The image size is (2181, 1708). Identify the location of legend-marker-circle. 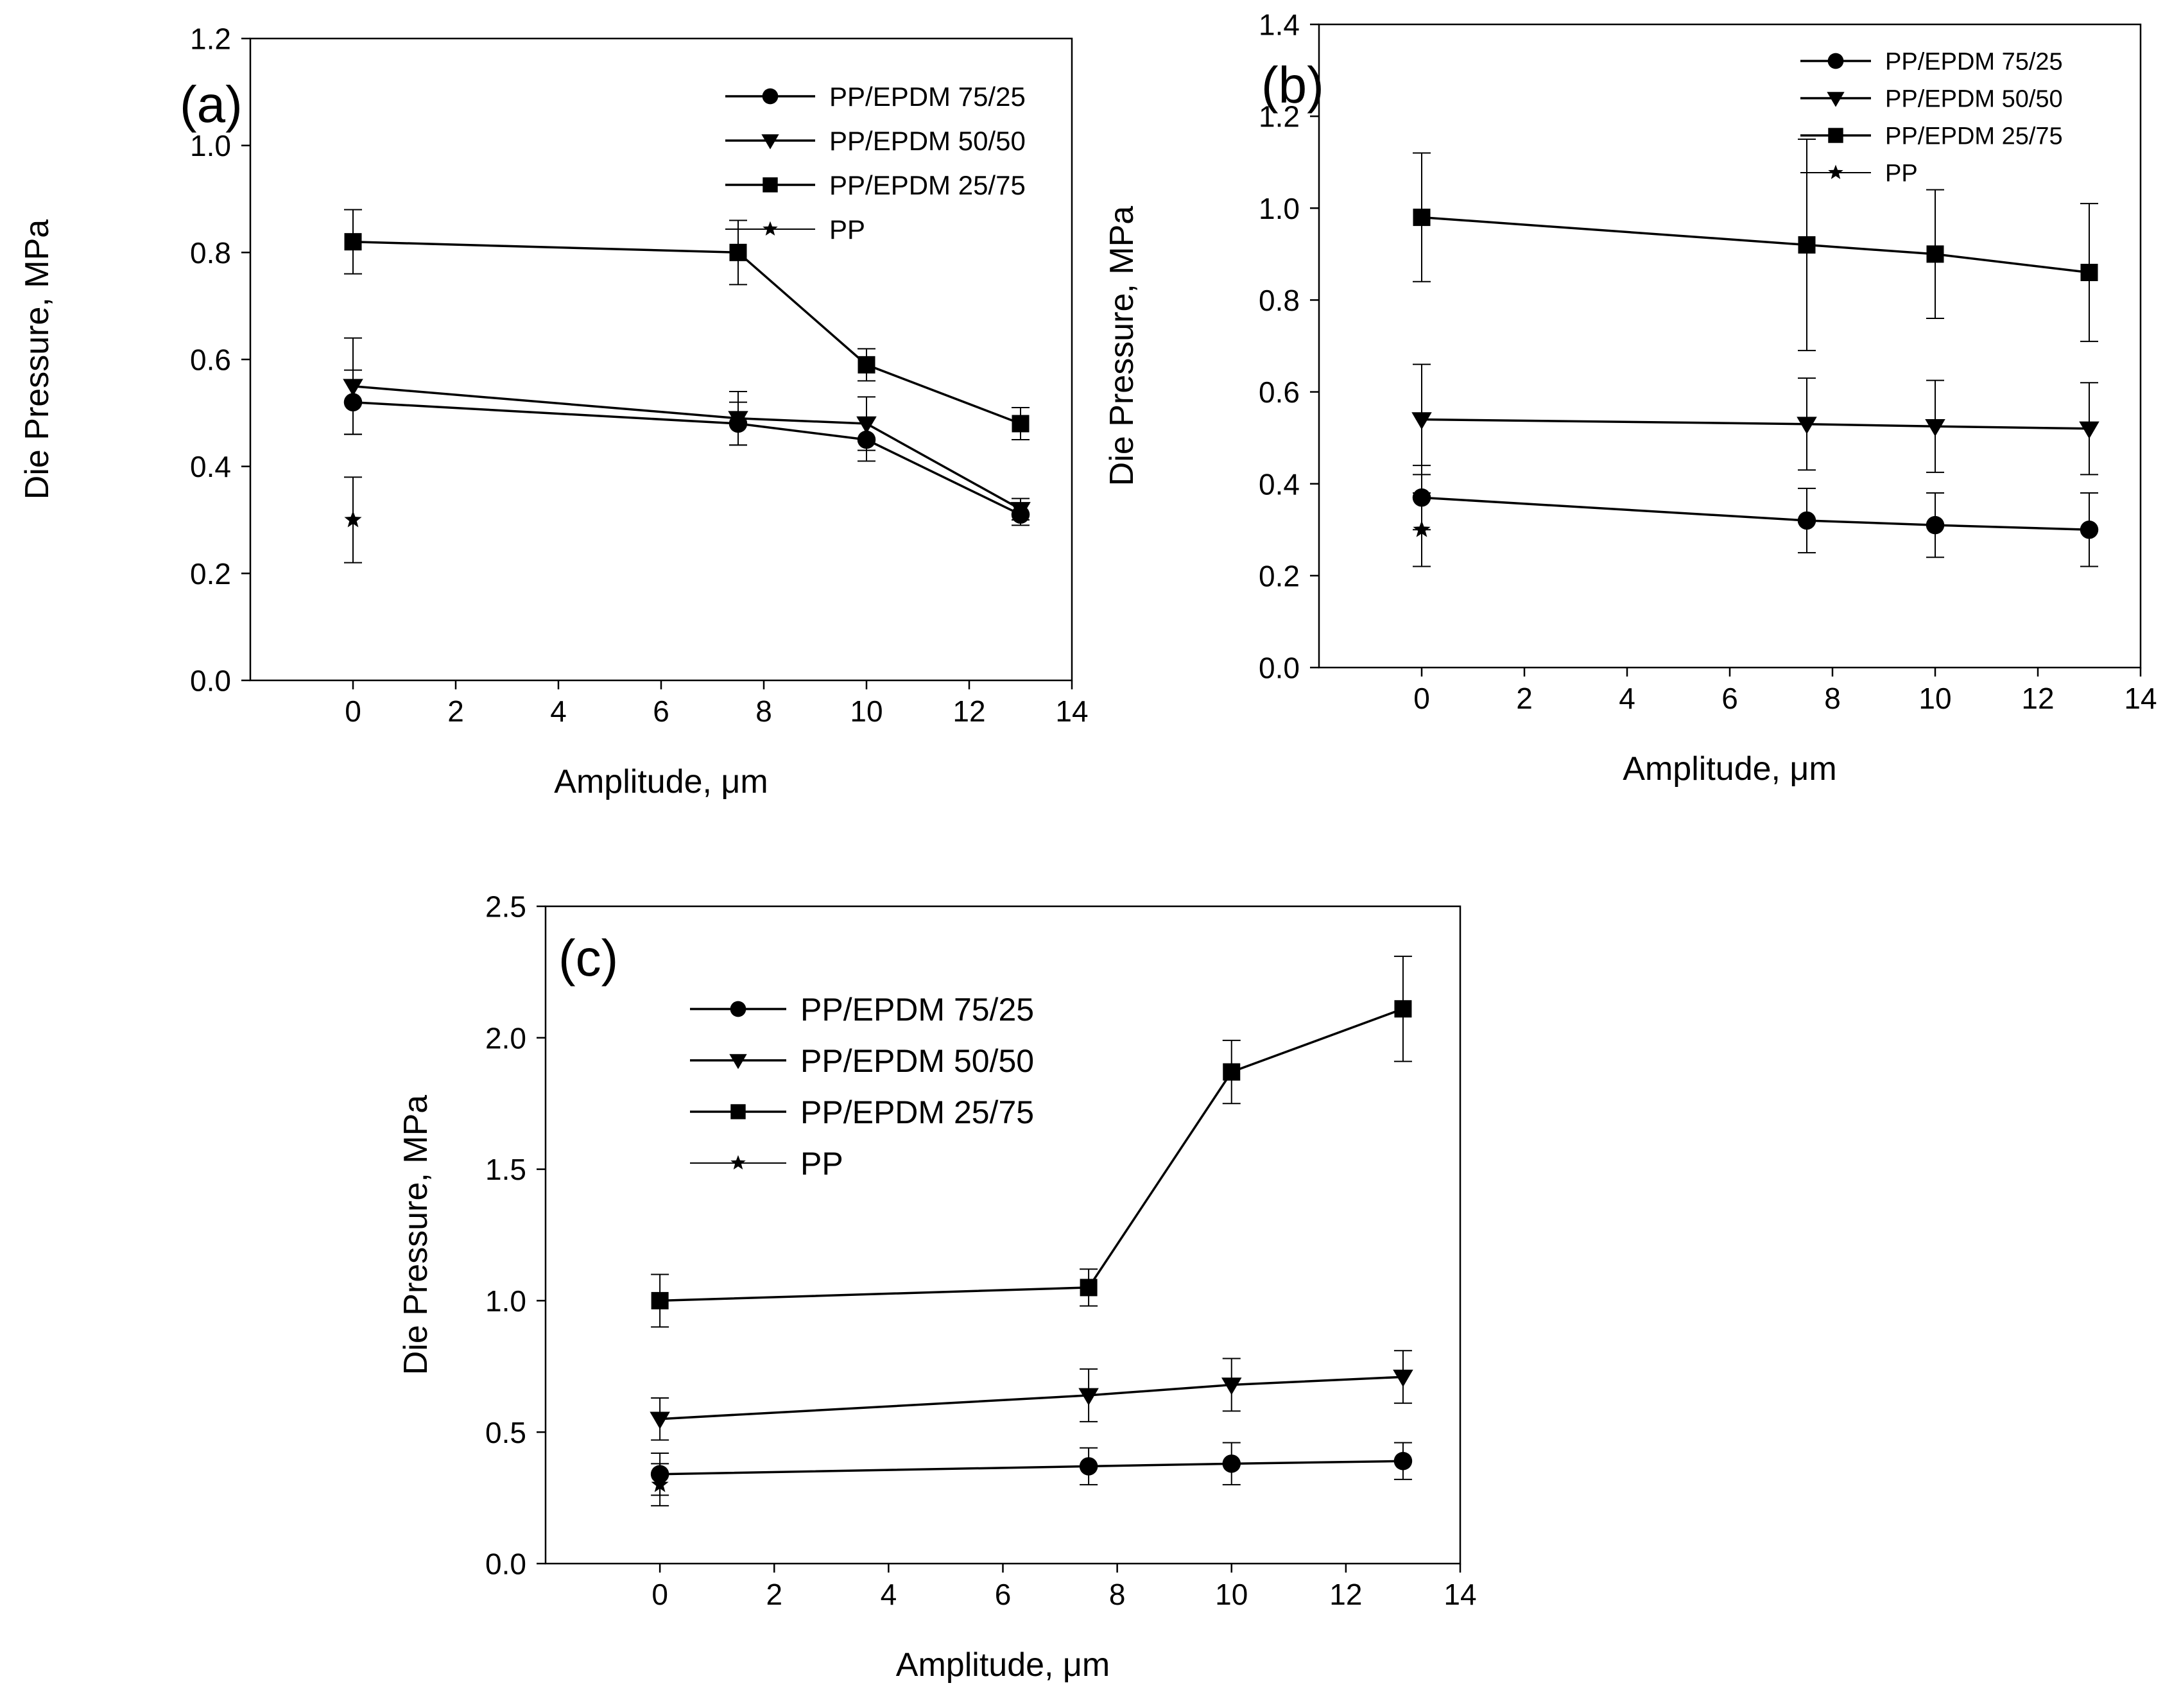
(1835, 61).